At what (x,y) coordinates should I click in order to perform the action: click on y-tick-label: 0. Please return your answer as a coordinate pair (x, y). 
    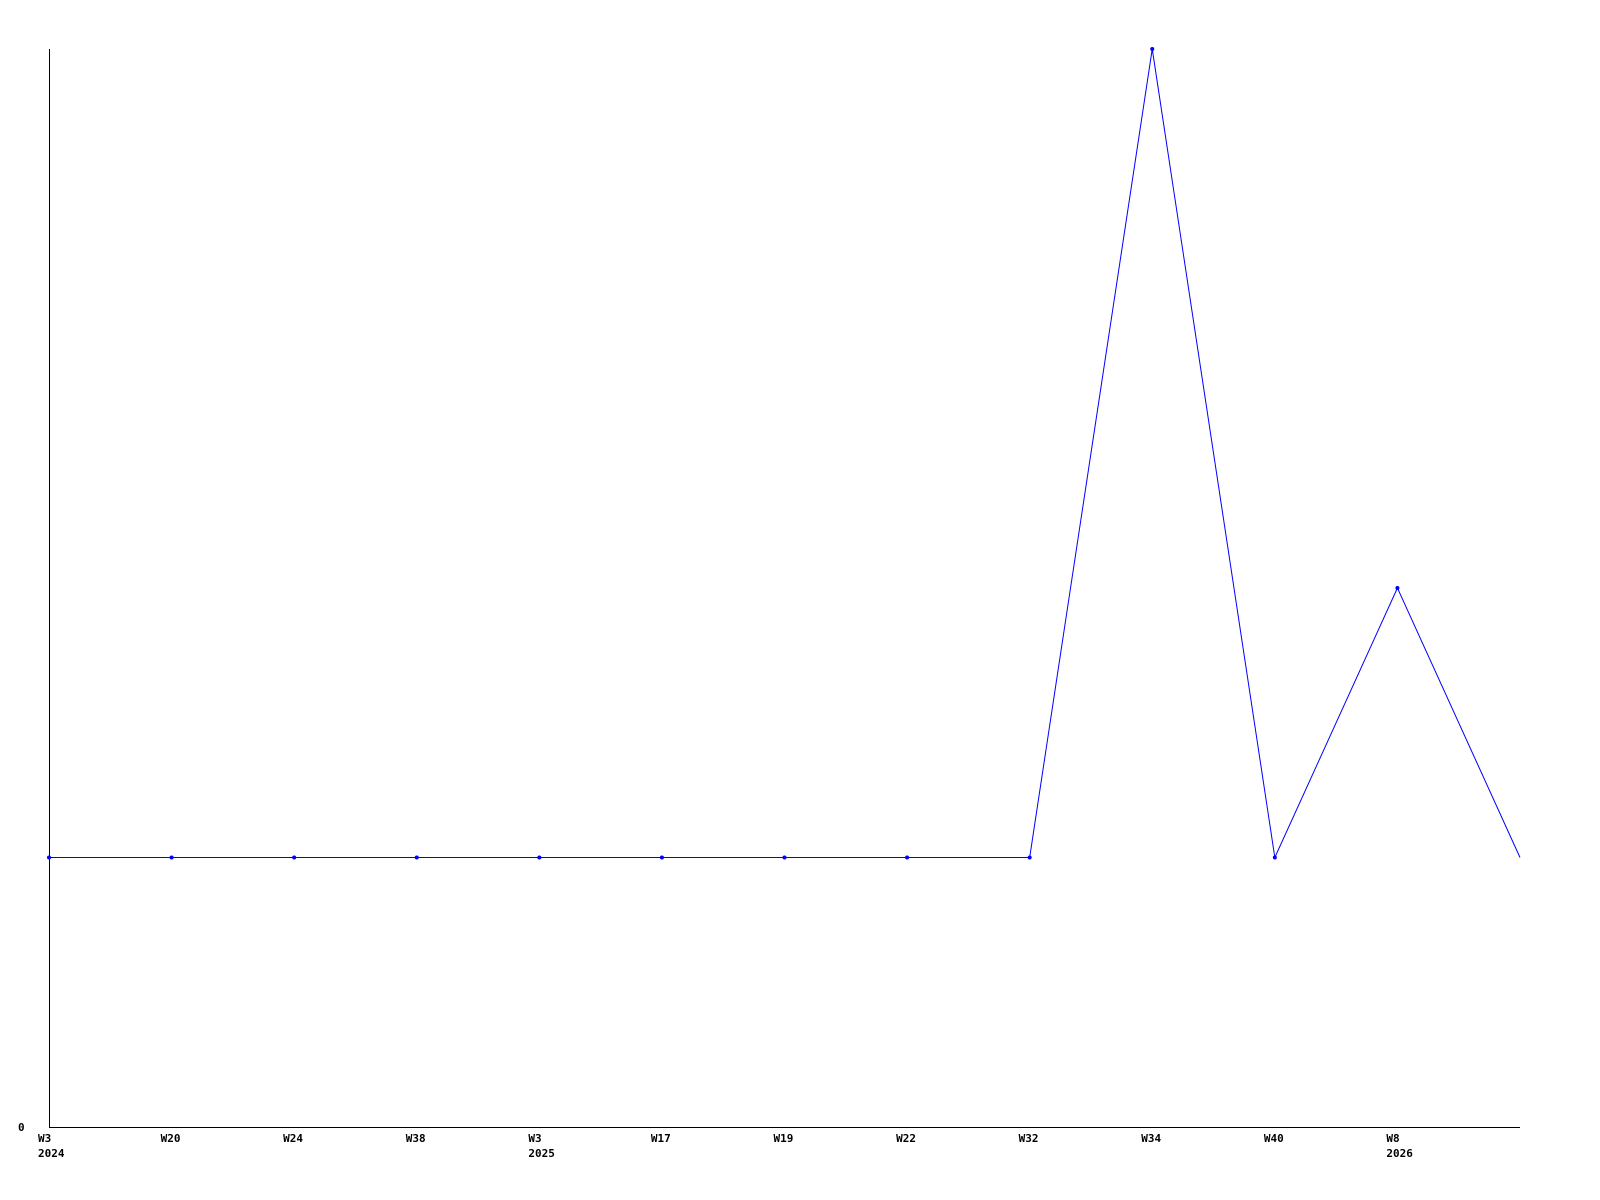
    Looking at the image, I should click on (21, 1127).